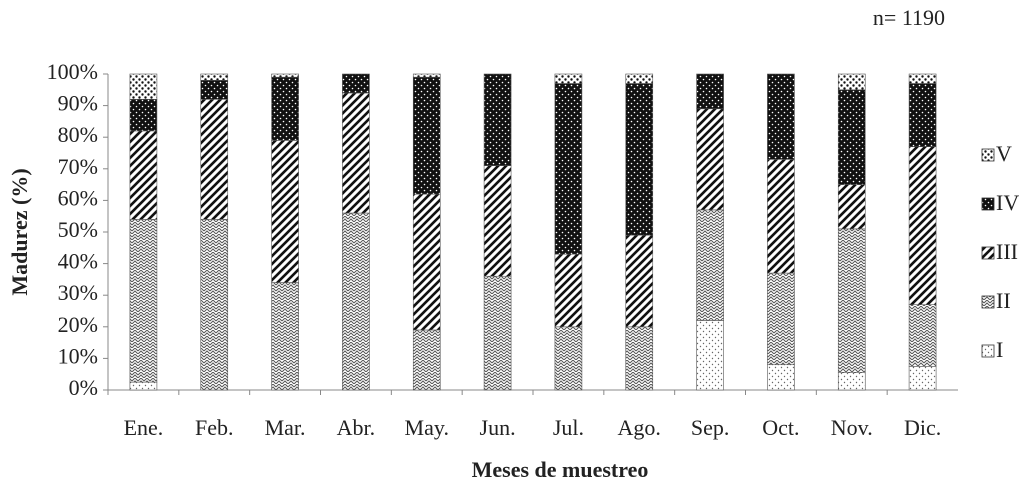  I want to click on x-tick-label: Oct., so click(780, 427).